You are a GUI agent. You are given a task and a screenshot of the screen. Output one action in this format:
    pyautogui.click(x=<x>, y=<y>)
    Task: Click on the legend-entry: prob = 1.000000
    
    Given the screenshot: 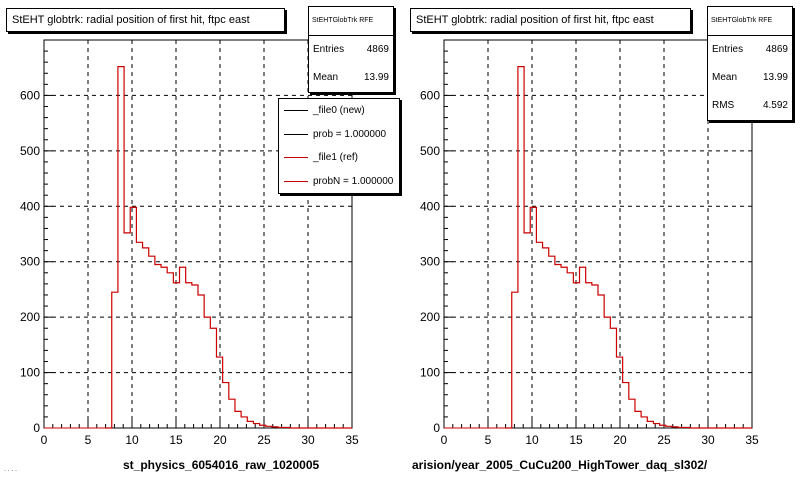 What is the action you would take?
    pyautogui.click(x=339, y=135)
    